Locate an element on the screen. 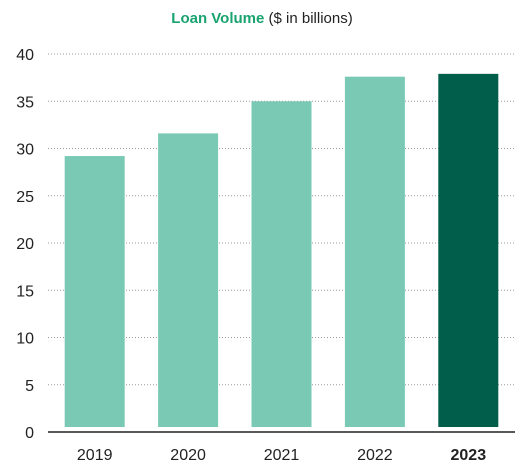 This screenshot has height=466, width=524. y-tick-label-35: 35 is located at coordinates (25, 102).